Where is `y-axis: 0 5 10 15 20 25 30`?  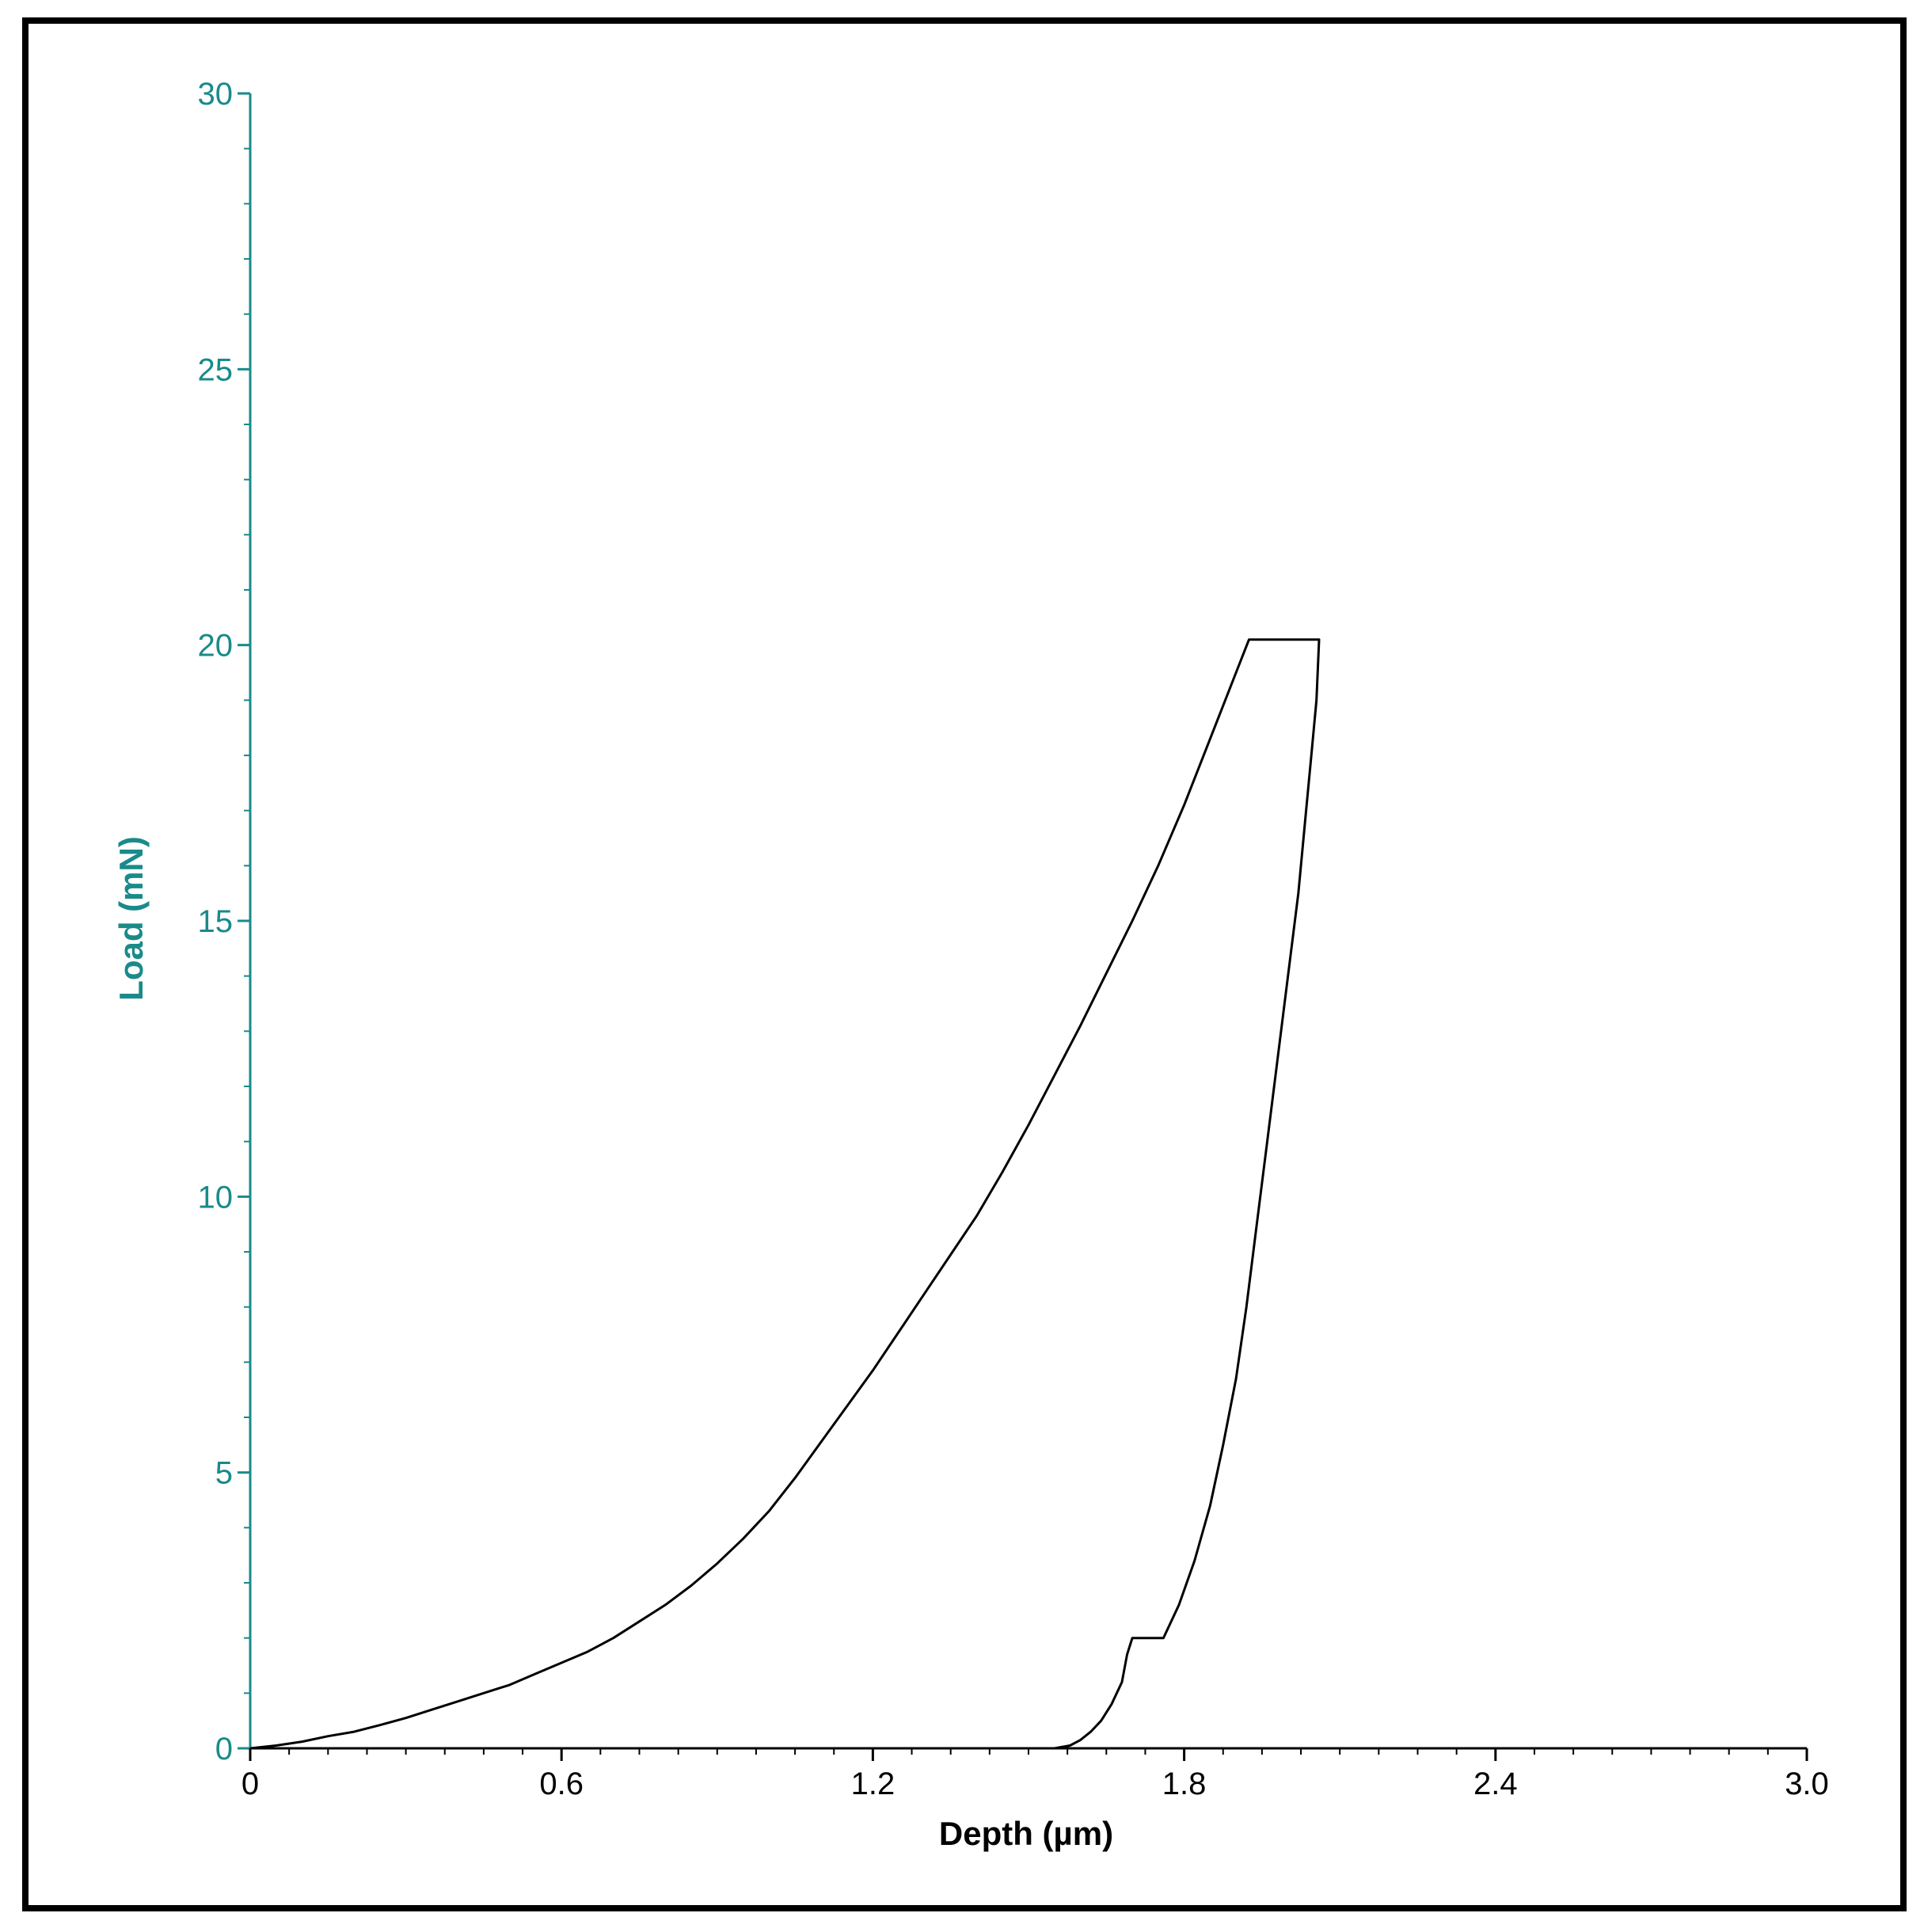
y-axis: 0 5 10 15 20 25 30 is located at coordinates (225, 922).